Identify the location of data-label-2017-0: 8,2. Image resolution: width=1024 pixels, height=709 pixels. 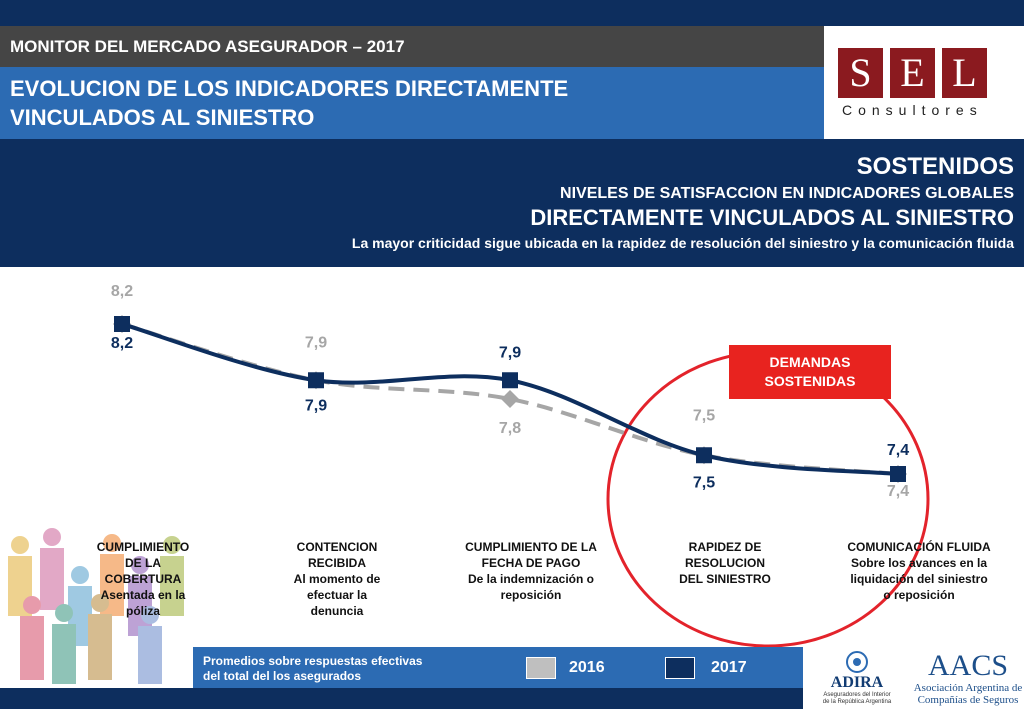
(122, 343).